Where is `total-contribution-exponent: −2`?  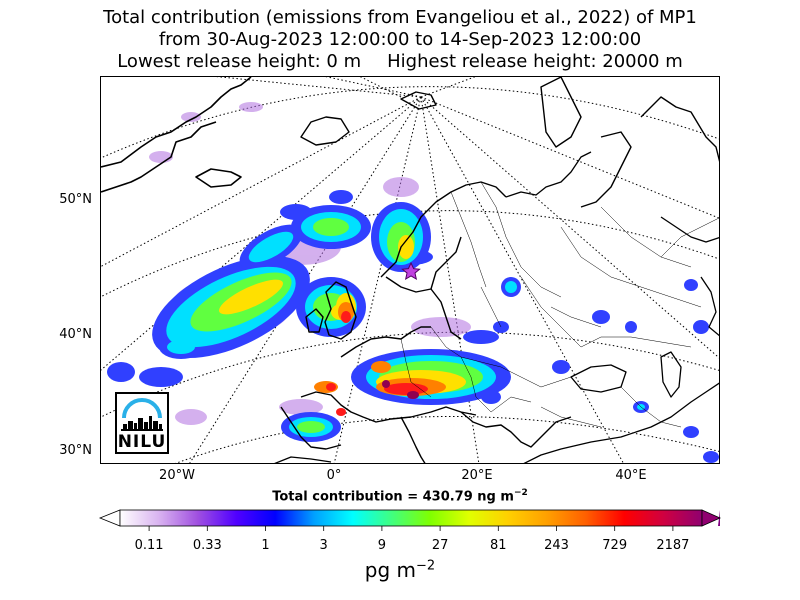 total-contribution-exponent: −2 is located at coordinates (520, 493).